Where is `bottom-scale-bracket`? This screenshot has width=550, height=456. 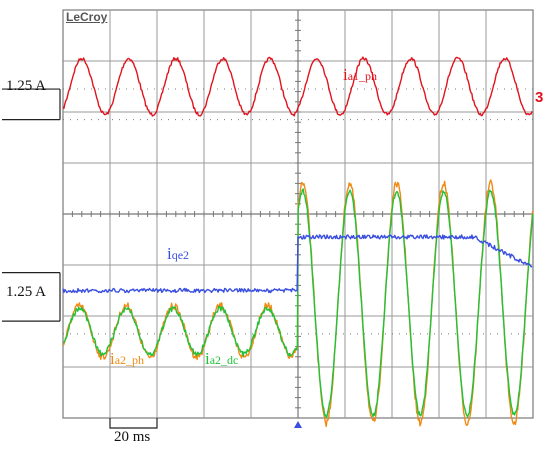
bottom-scale-bracket is located at coordinates (31, 297).